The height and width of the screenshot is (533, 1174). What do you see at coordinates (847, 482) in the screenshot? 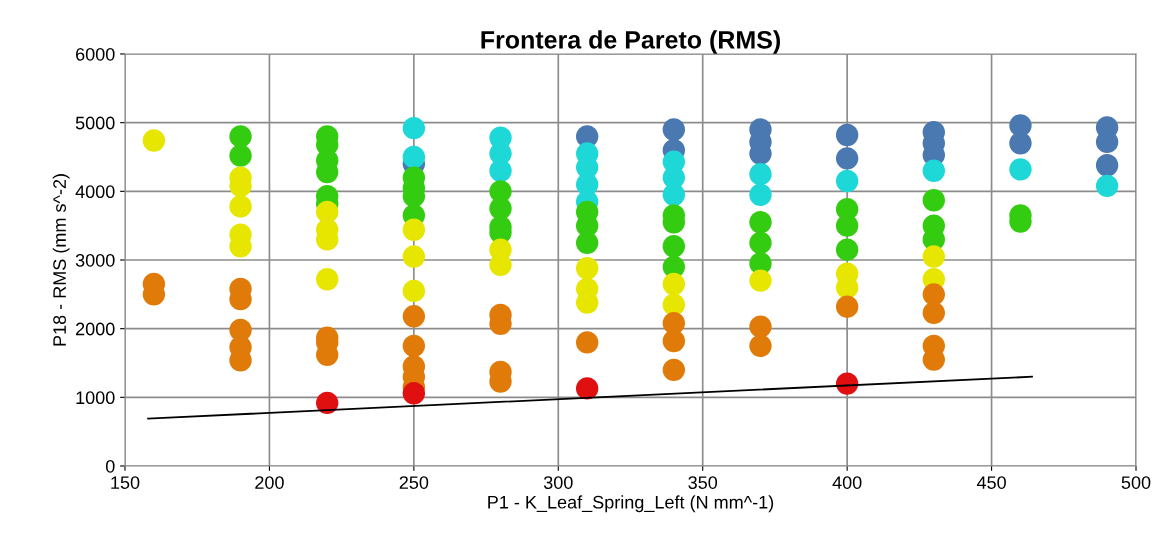
I see `x-tick-label: 400` at bounding box center [847, 482].